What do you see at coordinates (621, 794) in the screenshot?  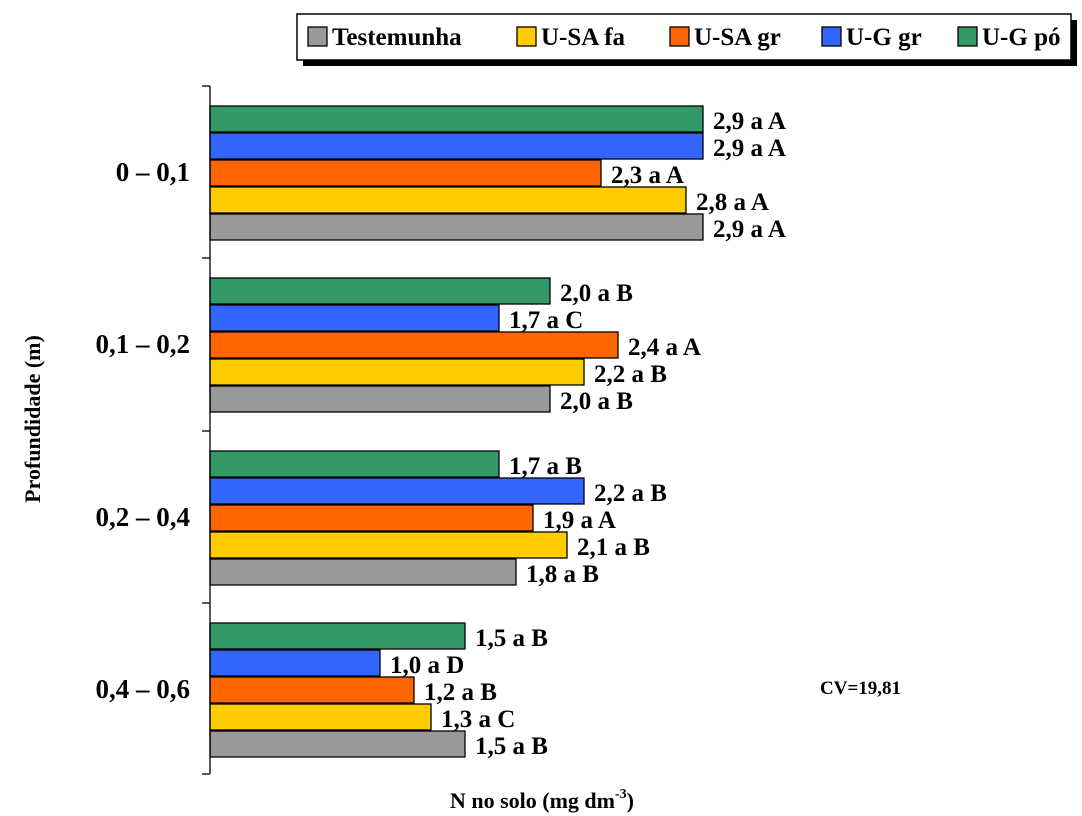 I see `x-axis-title-superscript: -3` at bounding box center [621, 794].